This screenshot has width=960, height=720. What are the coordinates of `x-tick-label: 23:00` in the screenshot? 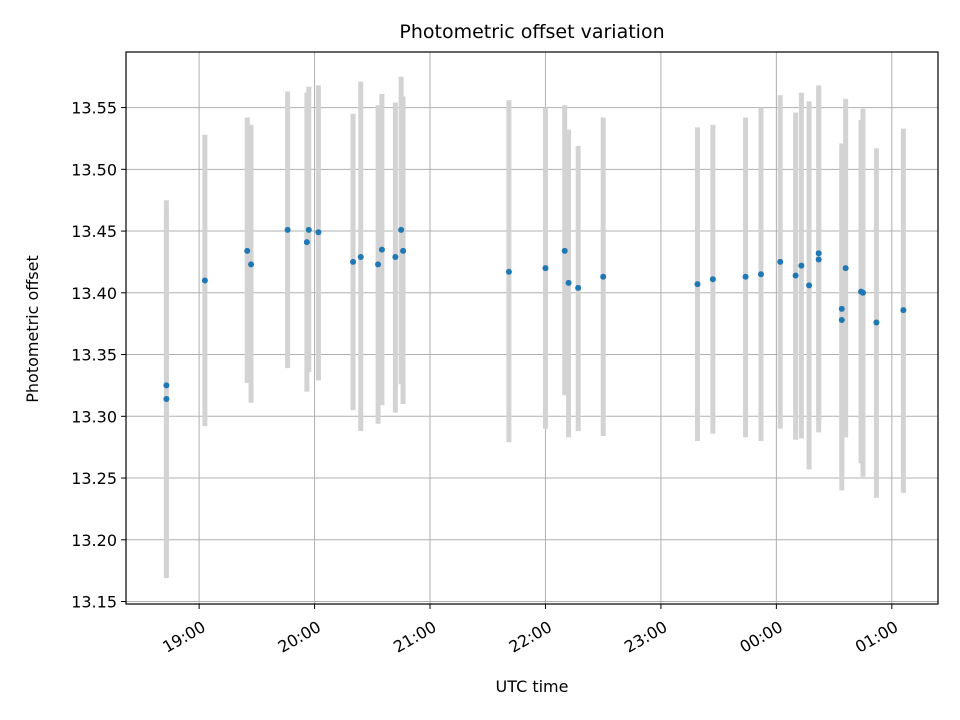 It's located at (645, 637).